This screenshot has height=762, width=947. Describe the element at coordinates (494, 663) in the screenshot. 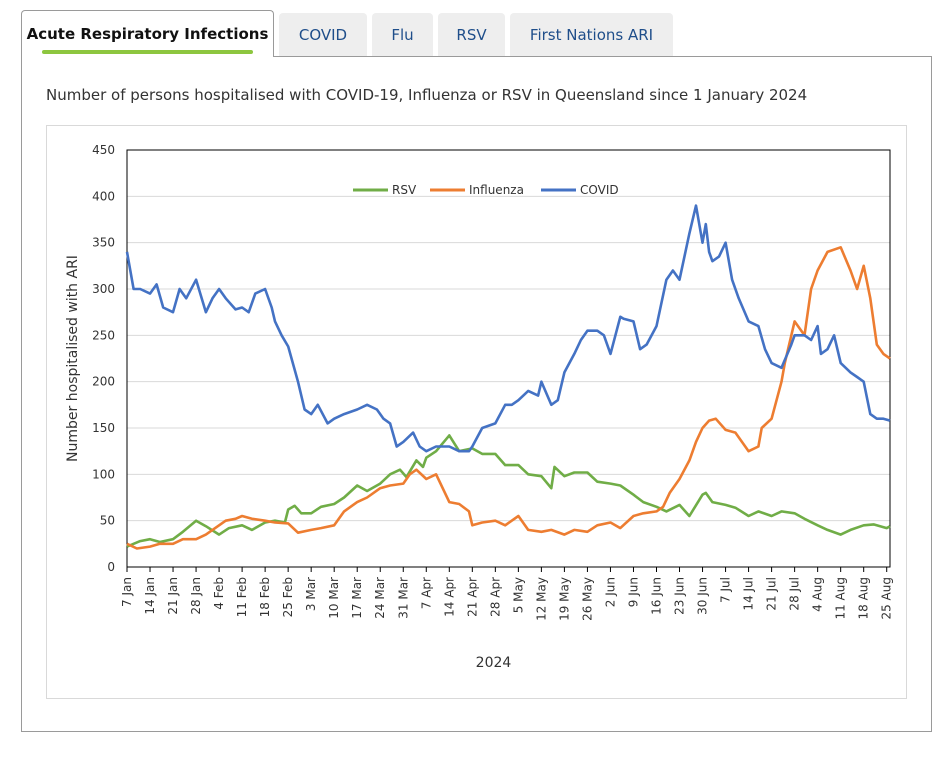

I see `x-axis-label: 2024` at that location.